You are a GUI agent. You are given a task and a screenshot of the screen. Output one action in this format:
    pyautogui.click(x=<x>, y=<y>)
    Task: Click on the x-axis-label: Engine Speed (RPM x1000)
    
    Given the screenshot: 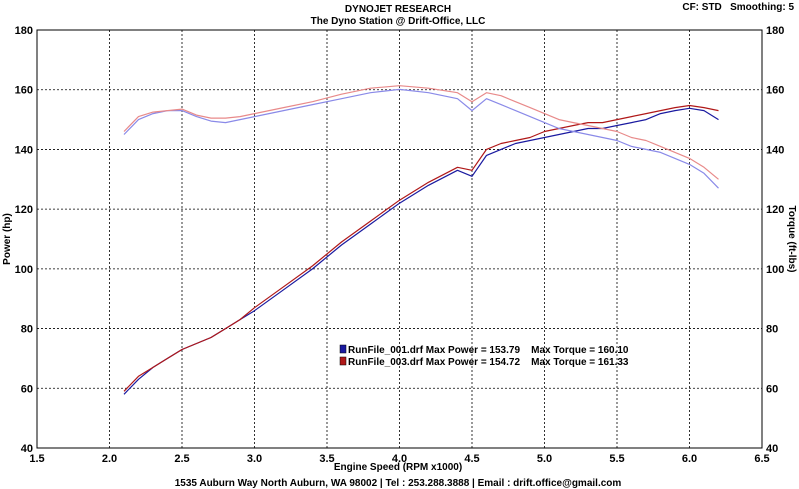 What is the action you would take?
    pyautogui.click(x=398, y=467)
    